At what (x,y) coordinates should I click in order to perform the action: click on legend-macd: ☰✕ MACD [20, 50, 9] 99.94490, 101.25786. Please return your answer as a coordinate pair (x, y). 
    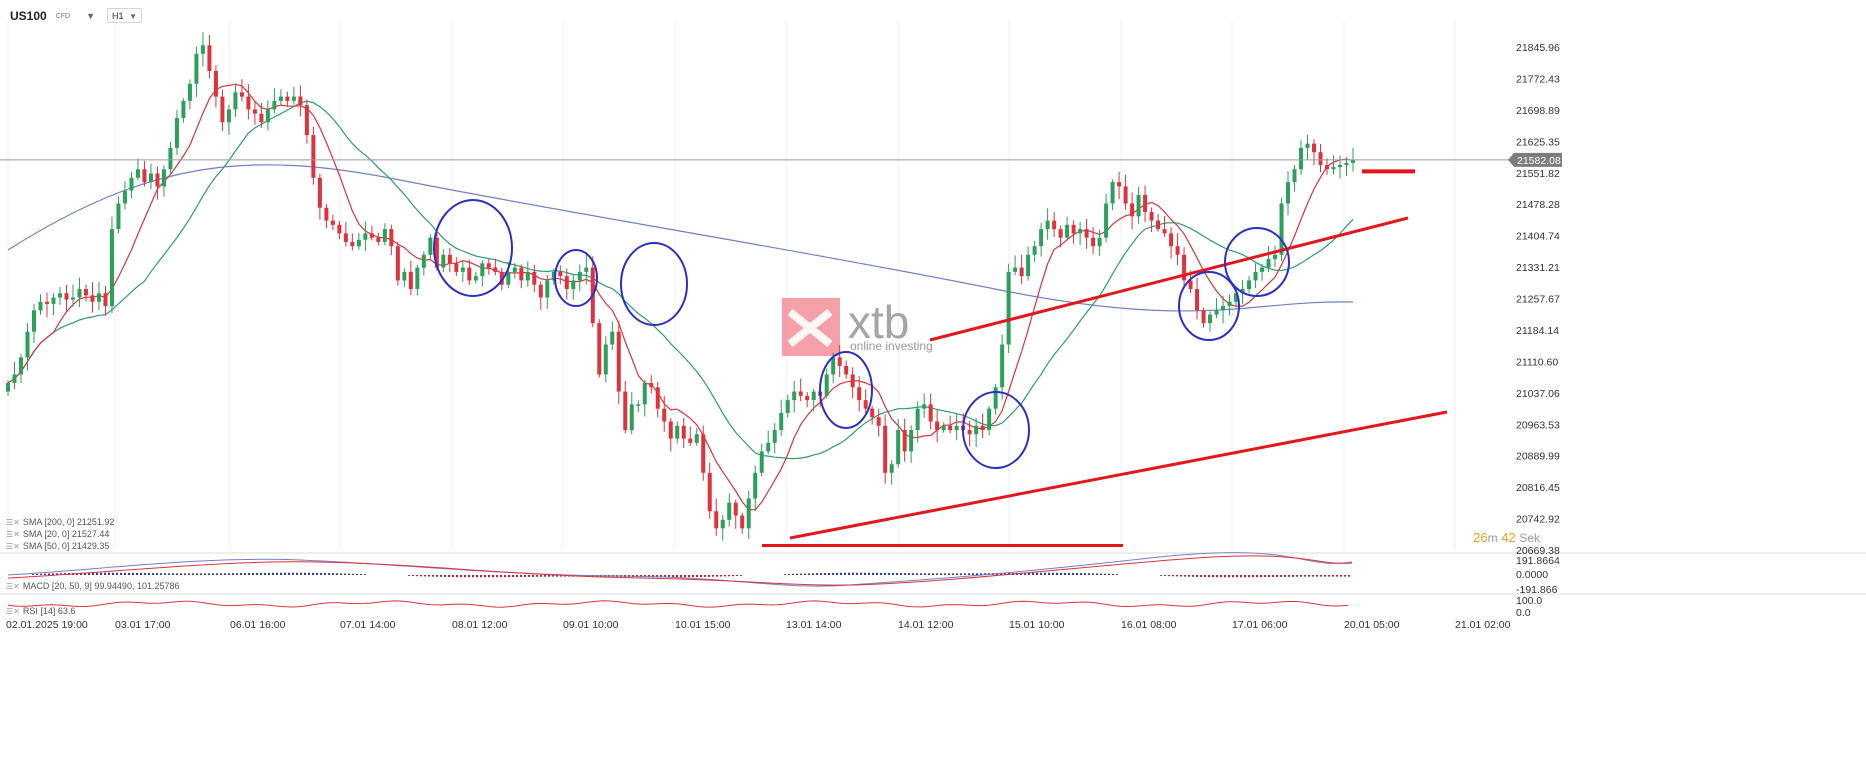
    Looking at the image, I should click on (93, 586).